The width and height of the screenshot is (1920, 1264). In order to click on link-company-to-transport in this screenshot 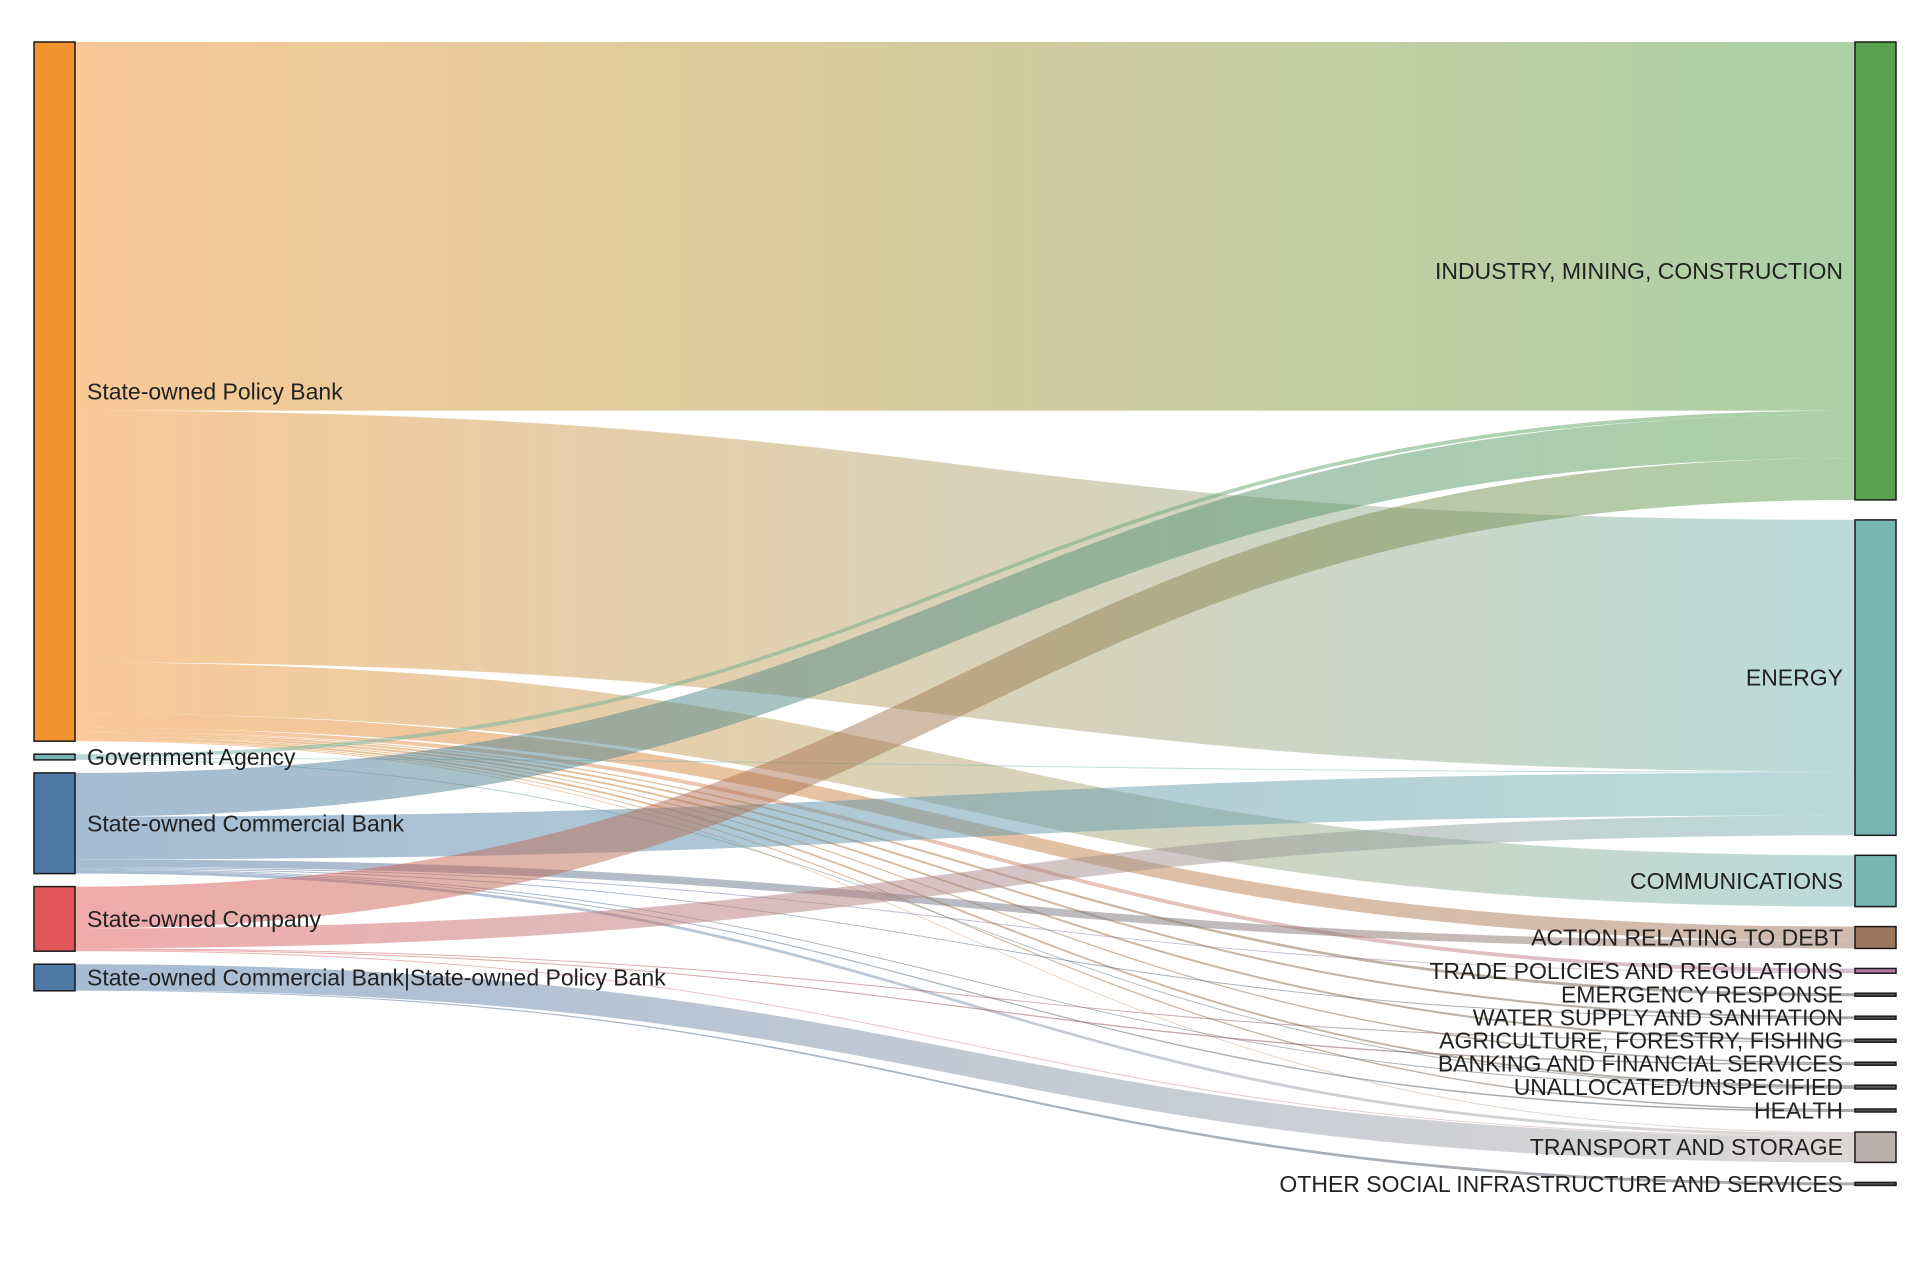, I will do `click(965, 1043)`.